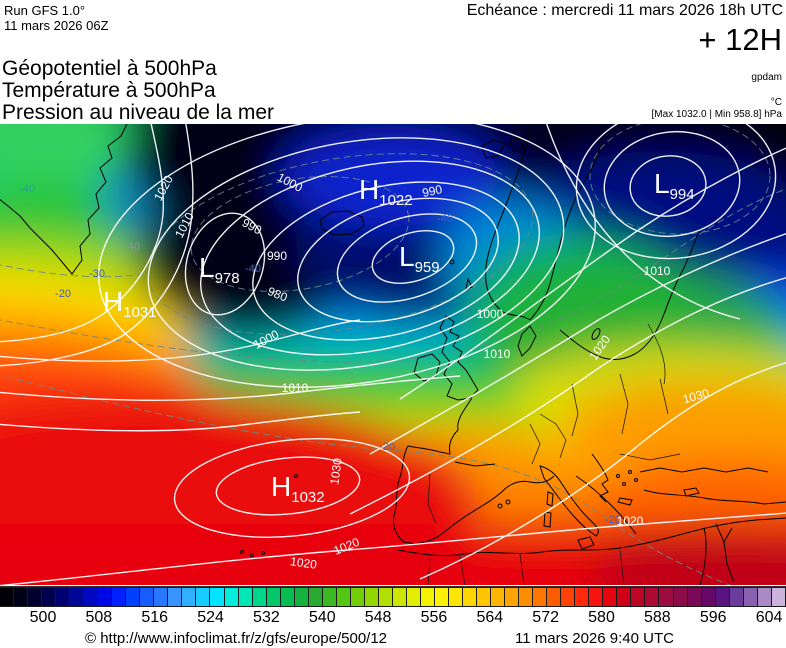 The width and height of the screenshot is (786, 648). What do you see at coordinates (130, 303) in the screenshot?
I see `pressure-center-label: H1031` at bounding box center [130, 303].